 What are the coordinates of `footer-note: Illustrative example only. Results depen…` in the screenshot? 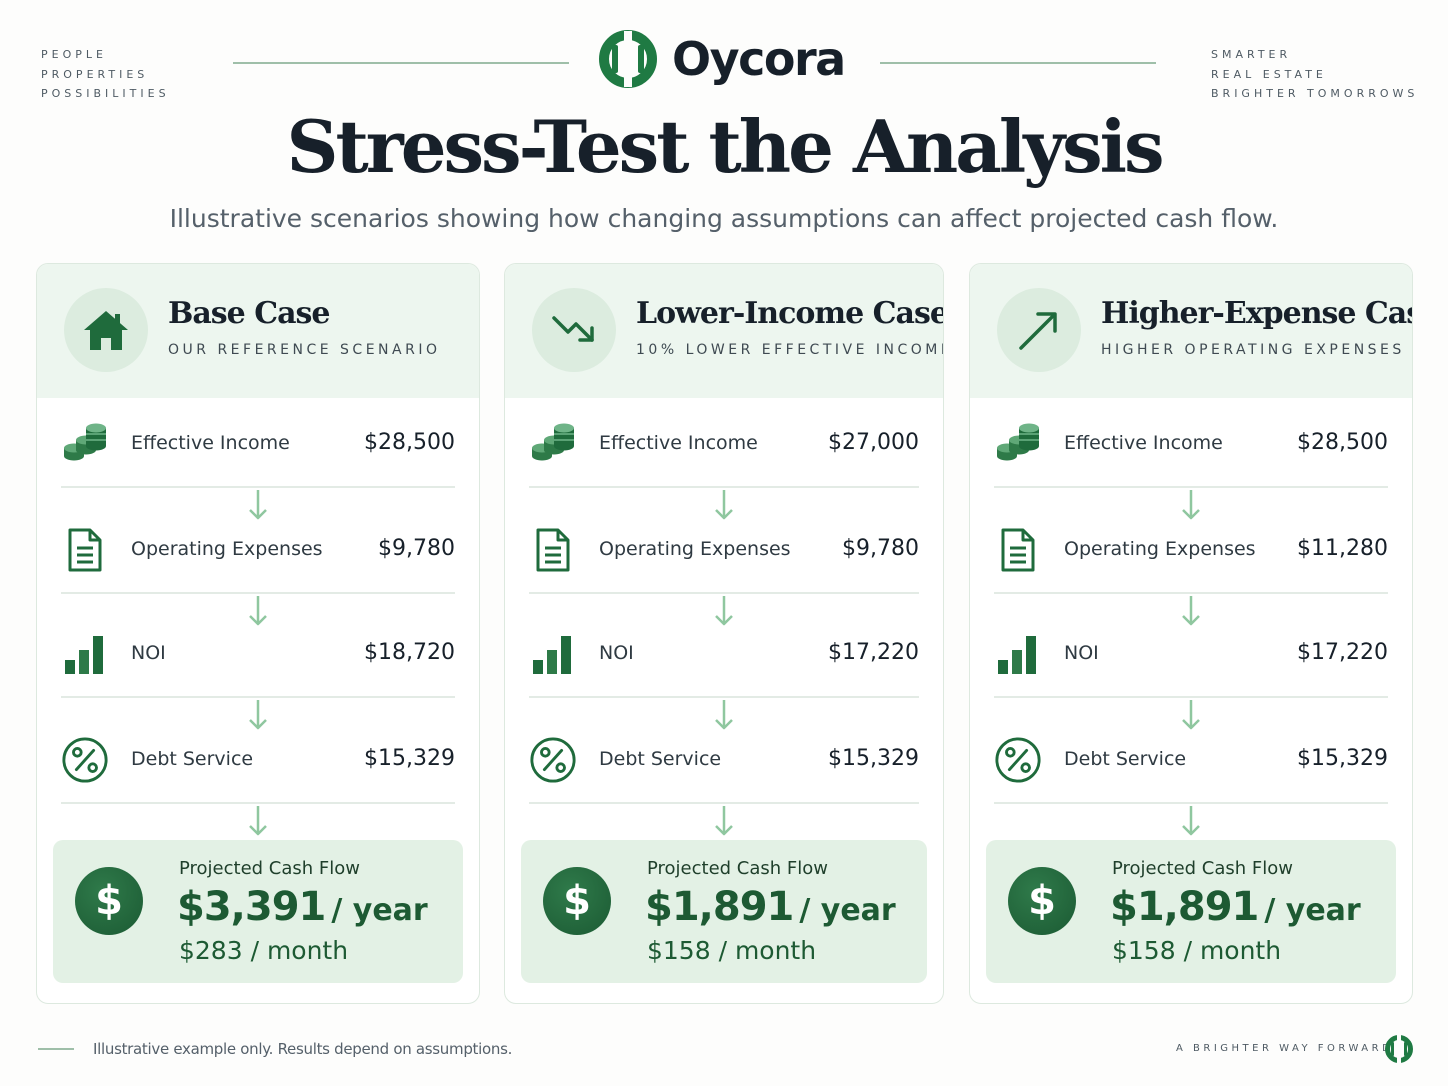 It's located at (303, 1049).